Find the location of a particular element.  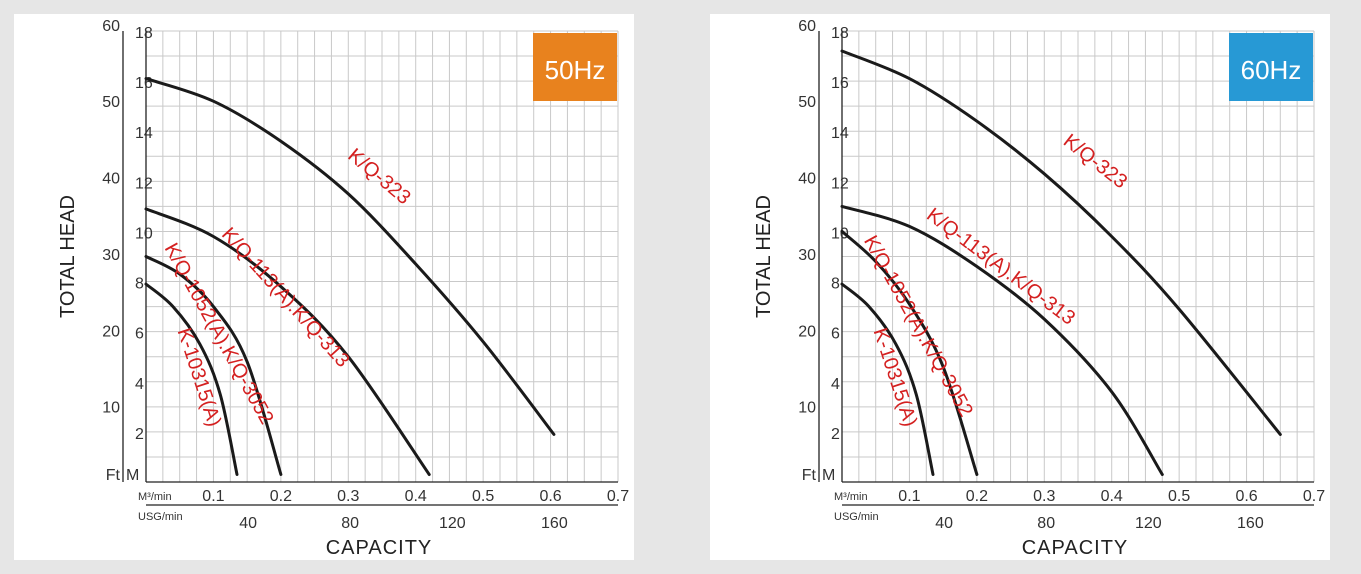

frequency-badge-label: 60Hz is located at coordinates (1271, 70).